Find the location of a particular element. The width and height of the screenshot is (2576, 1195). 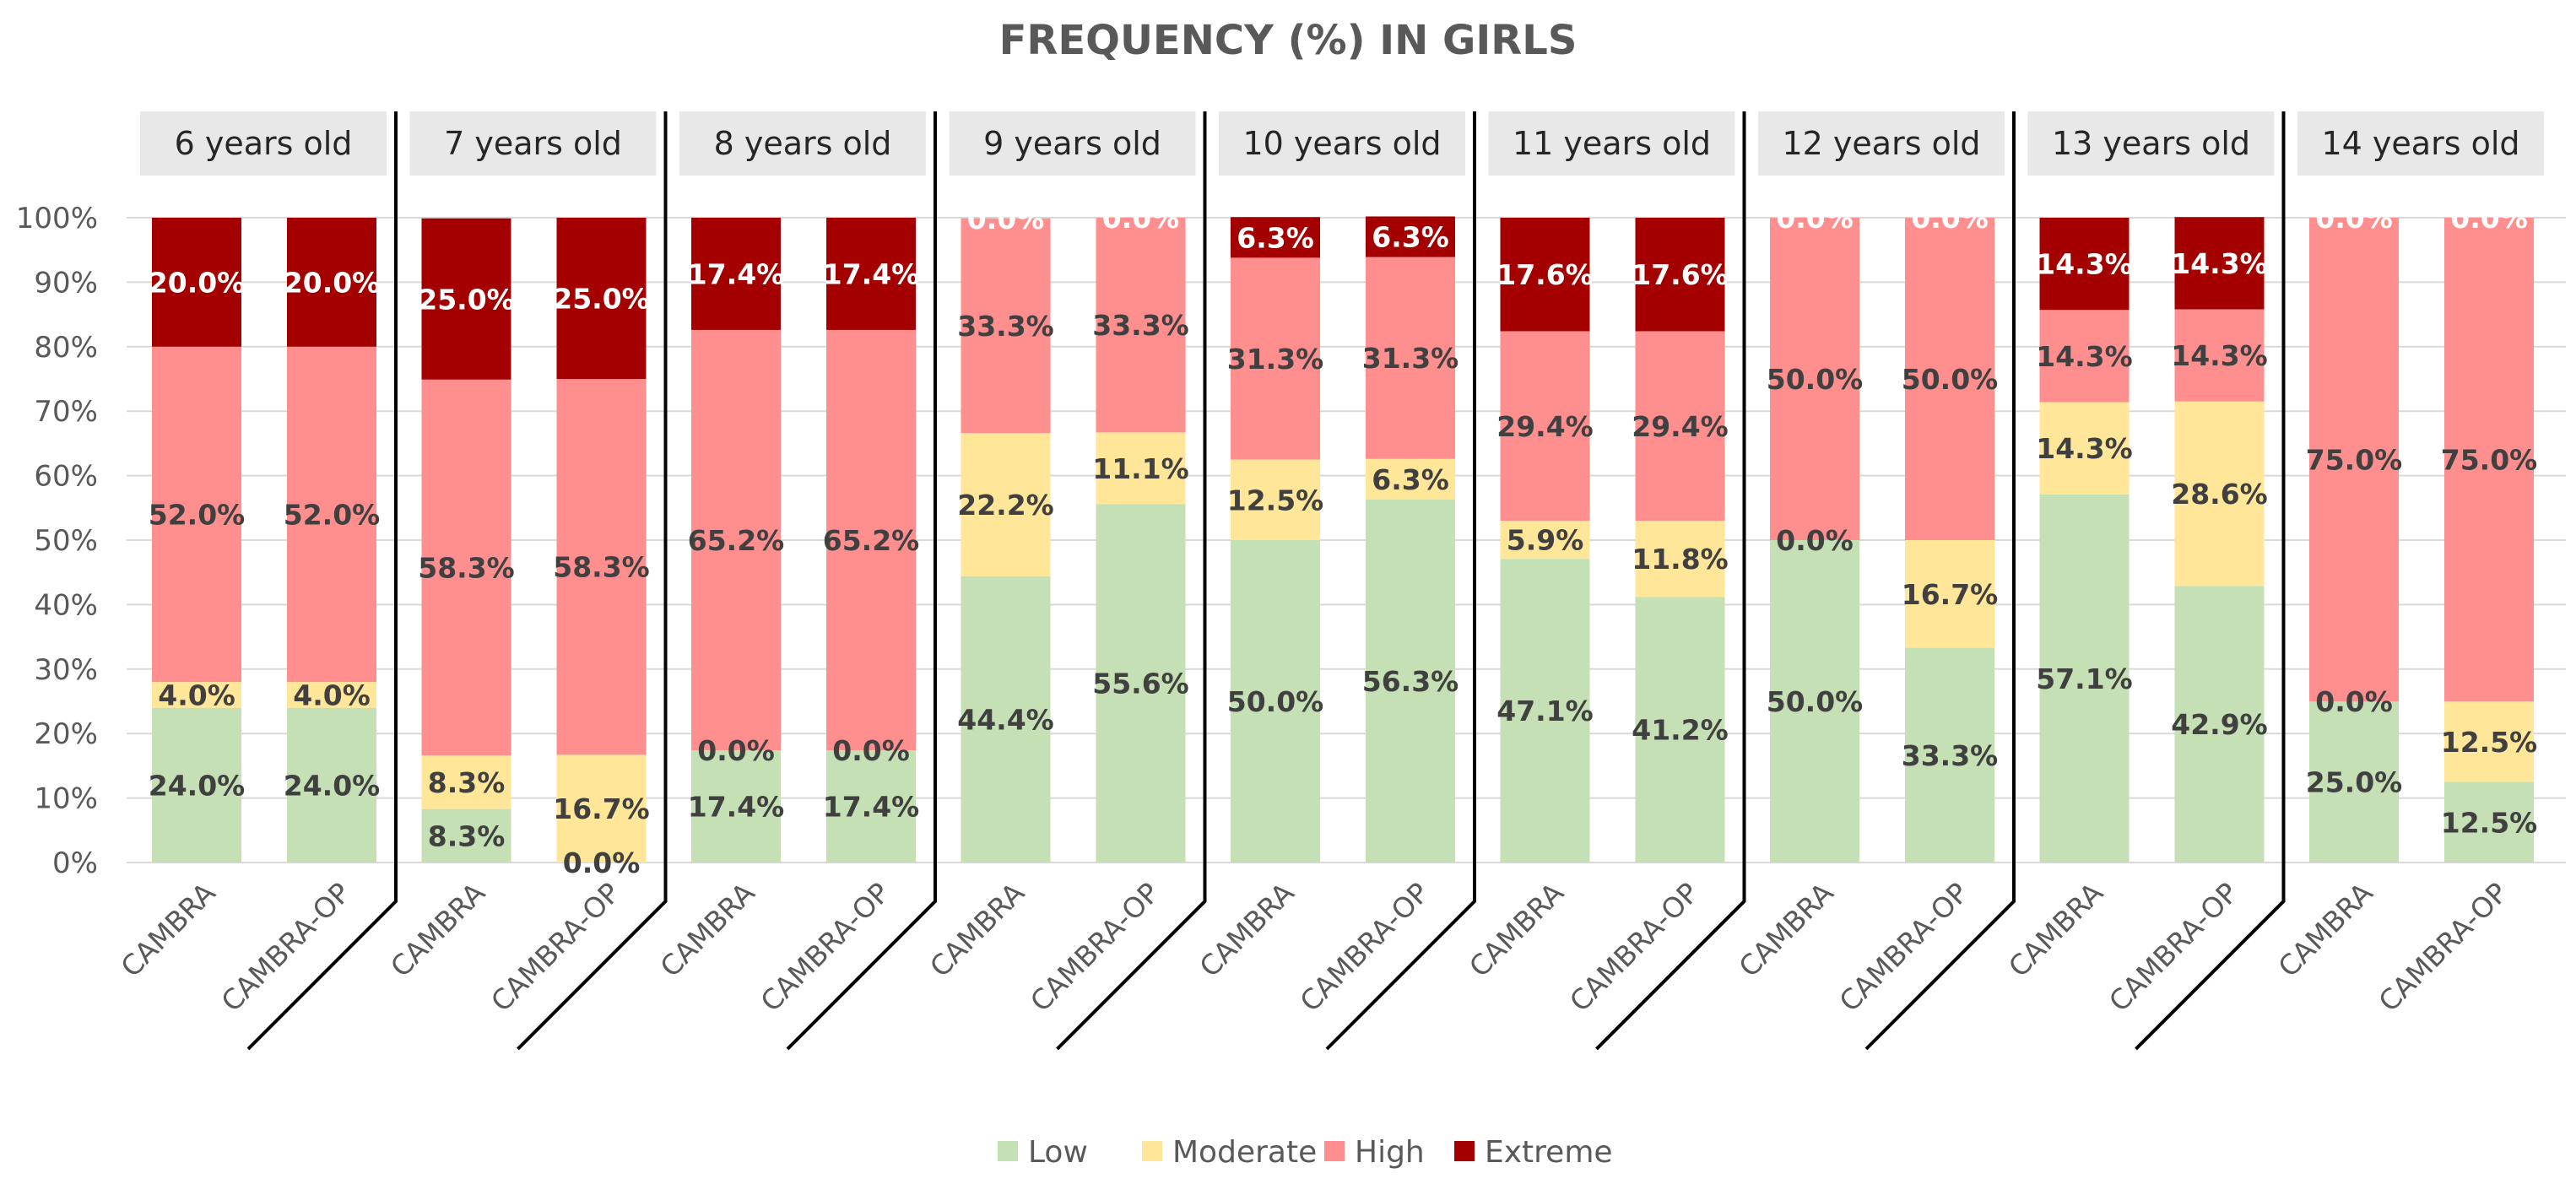

y-tick-label: 0% is located at coordinates (75, 863).